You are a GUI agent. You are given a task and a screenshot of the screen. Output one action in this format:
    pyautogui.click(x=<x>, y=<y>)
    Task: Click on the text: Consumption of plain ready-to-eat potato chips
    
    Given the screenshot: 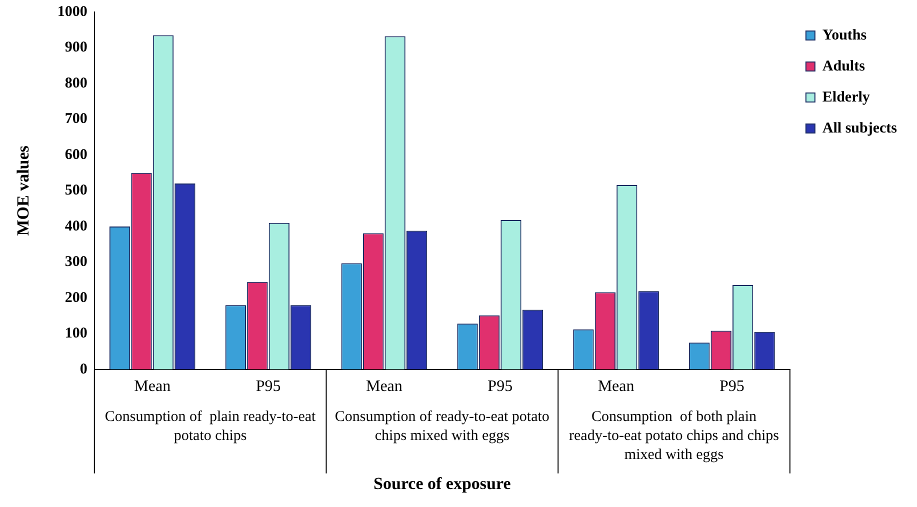 What is the action you would take?
    pyautogui.click(x=210, y=426)
    